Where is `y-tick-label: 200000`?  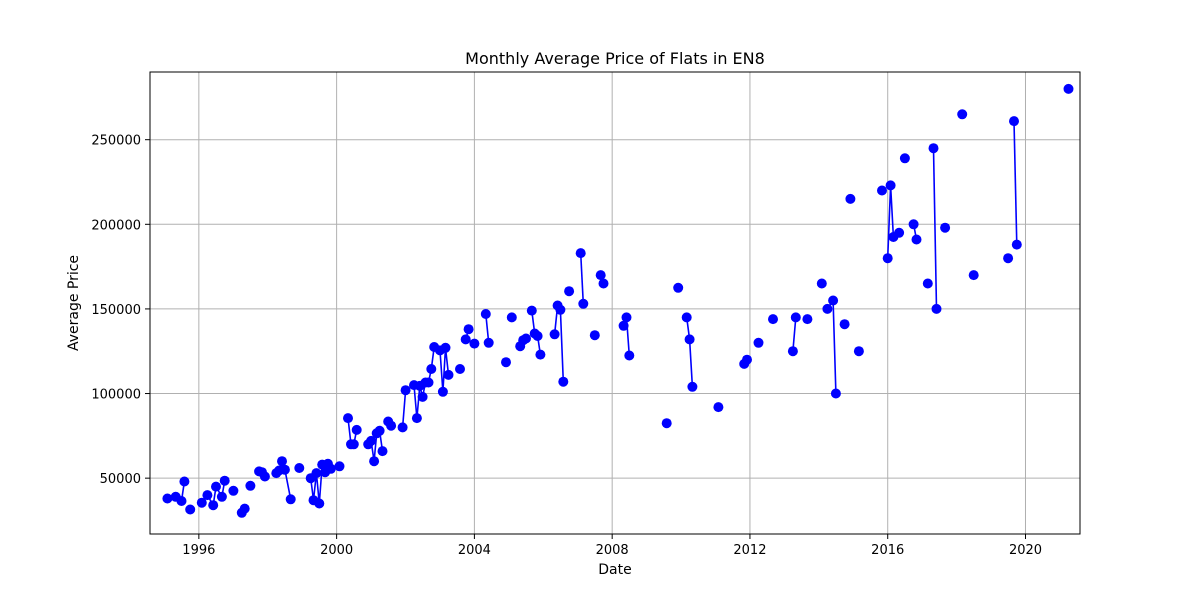 y-tick-label: 200000 is located at coordinates (116, 225).